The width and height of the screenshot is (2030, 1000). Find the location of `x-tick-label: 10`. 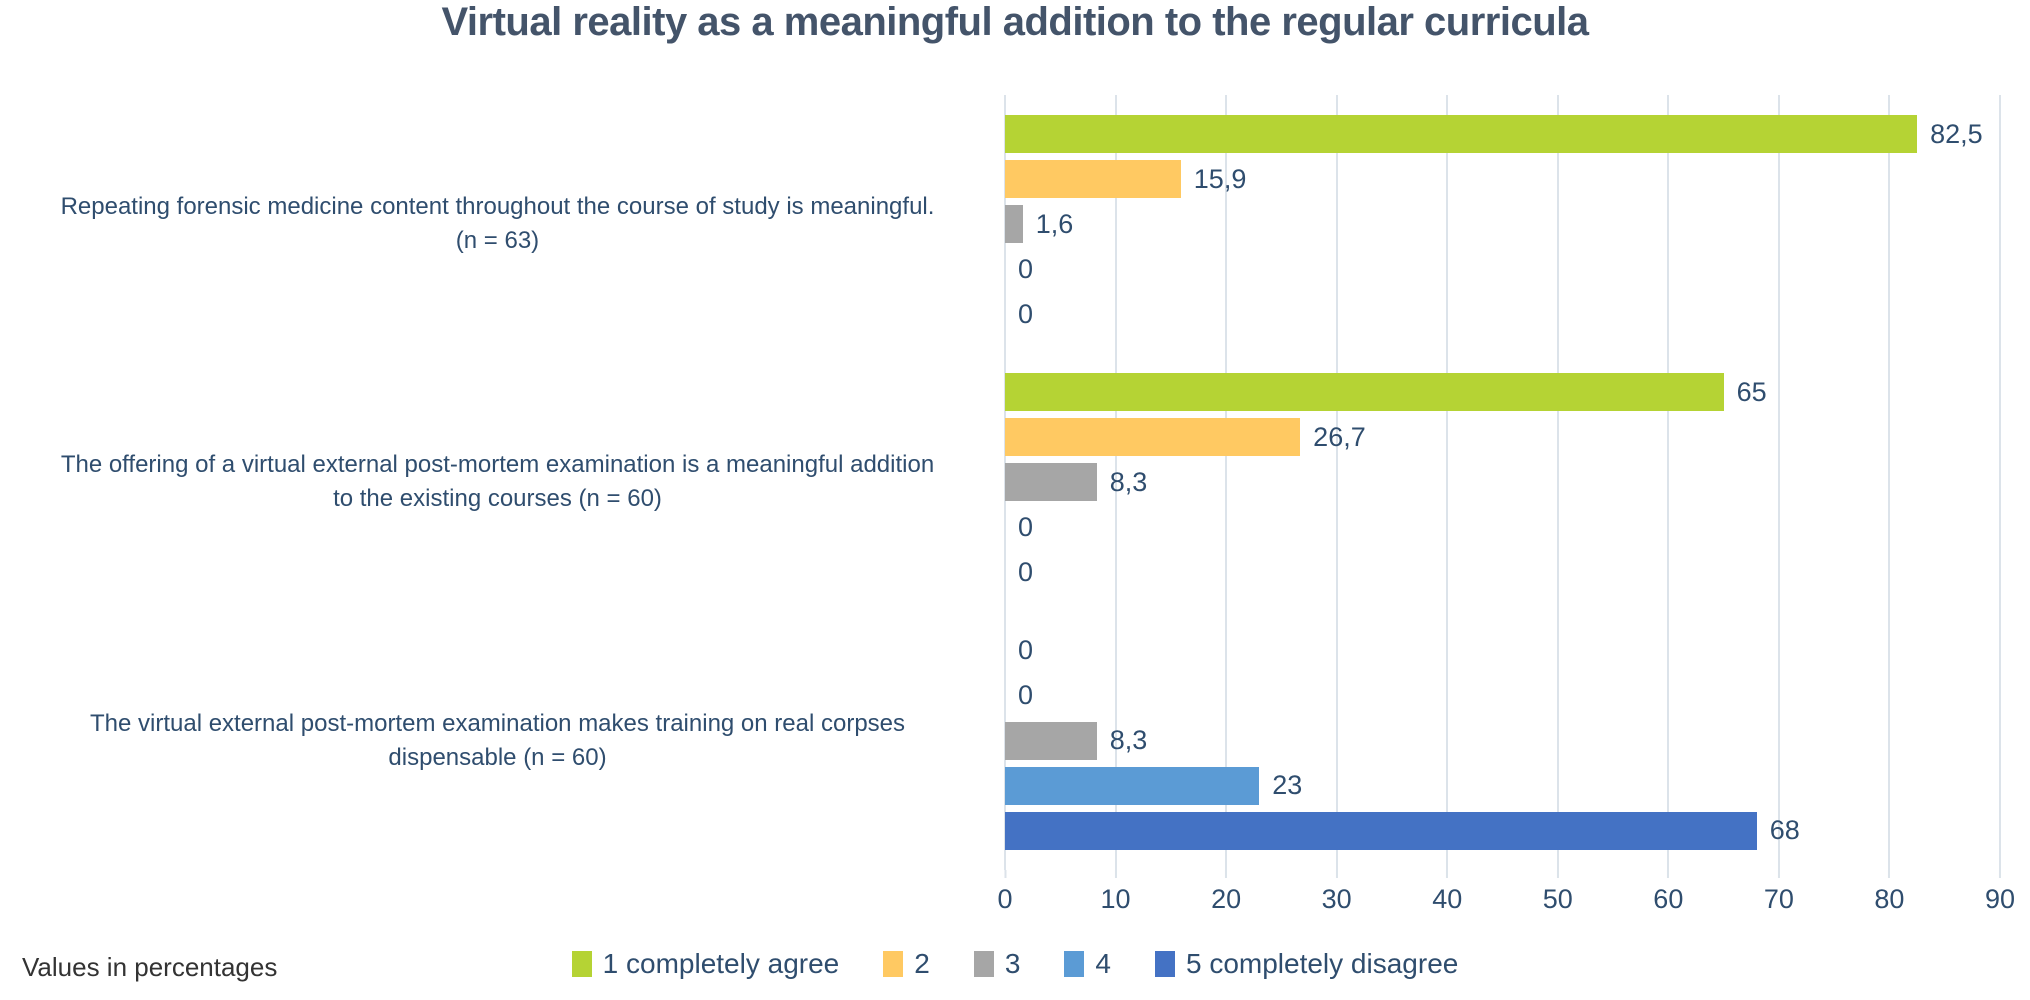

x-tick-label: 10 is located at coordinates (1115, 899).